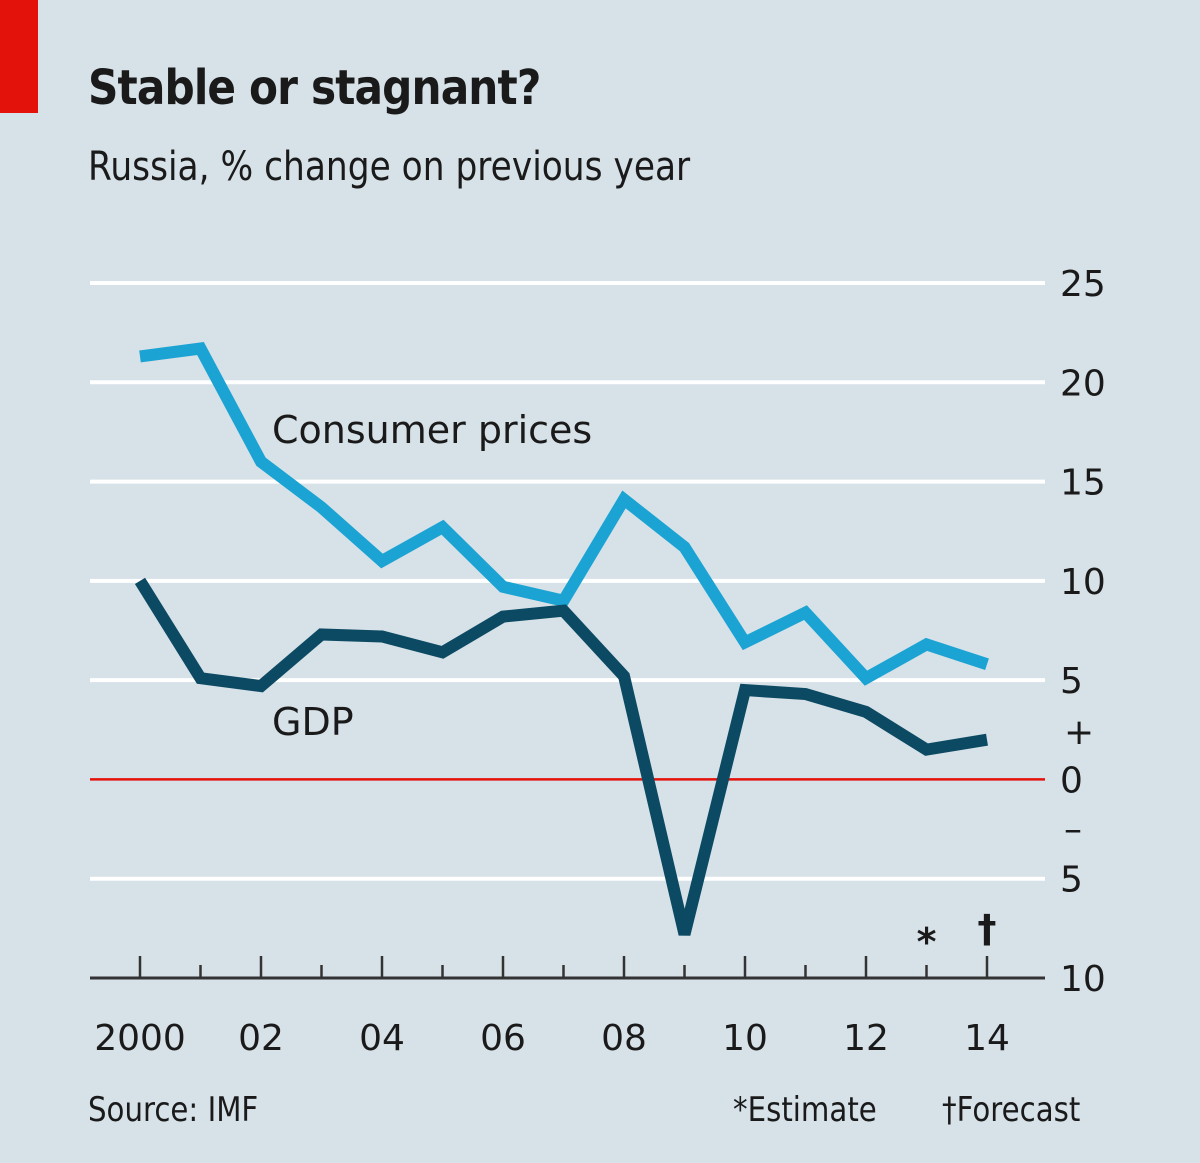 This screenshot has height=1163, width=1200. What do you see at coordinates (313, 722) in the screenshot?
I see `label-gdp: GDP` at bounding box center [313, 722].